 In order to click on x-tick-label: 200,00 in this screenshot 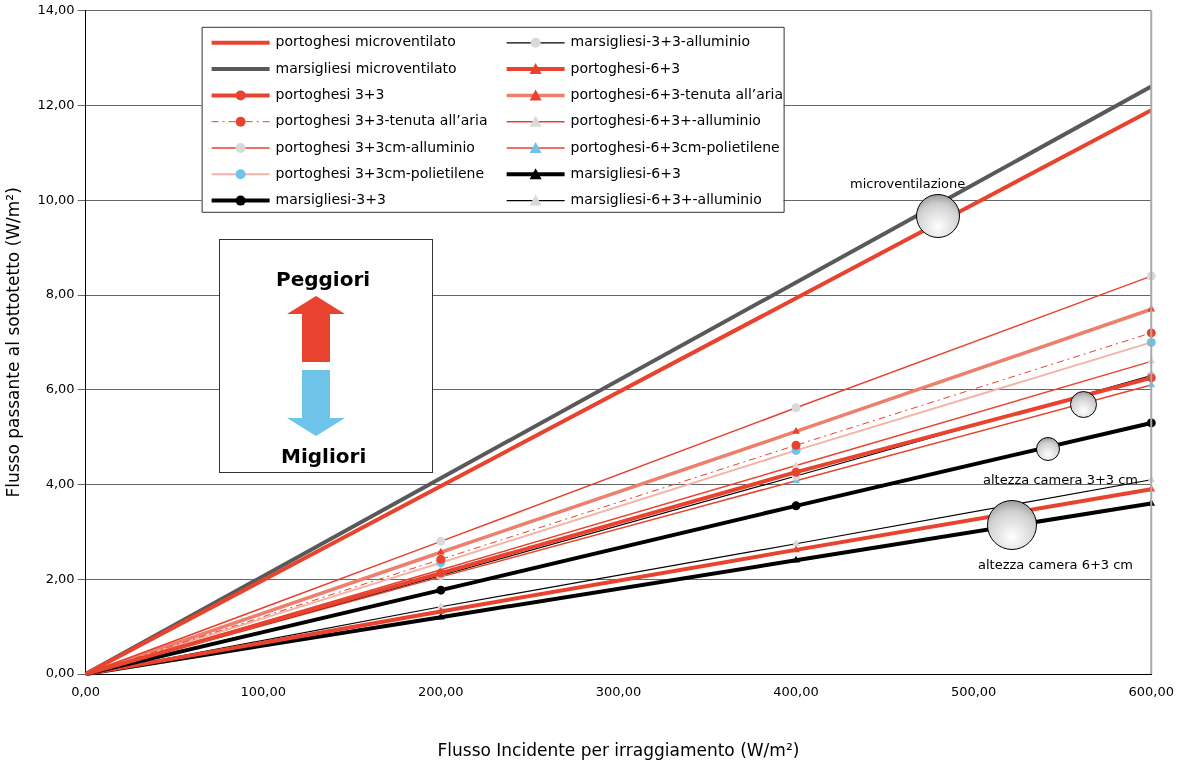, I will do `click(441, 692)`.